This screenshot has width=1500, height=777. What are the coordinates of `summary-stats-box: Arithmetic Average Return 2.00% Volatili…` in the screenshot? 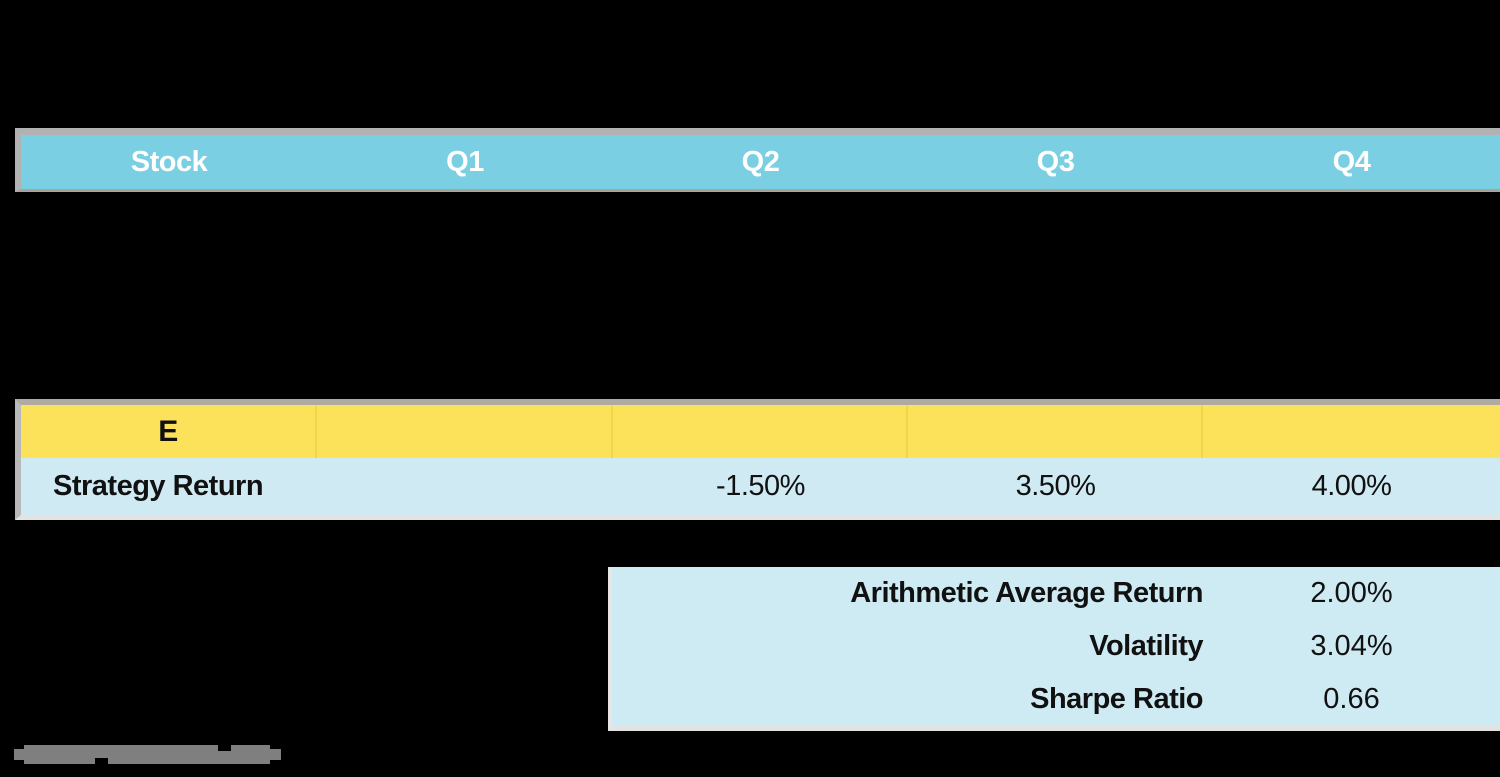 It's located at (1054, 649).